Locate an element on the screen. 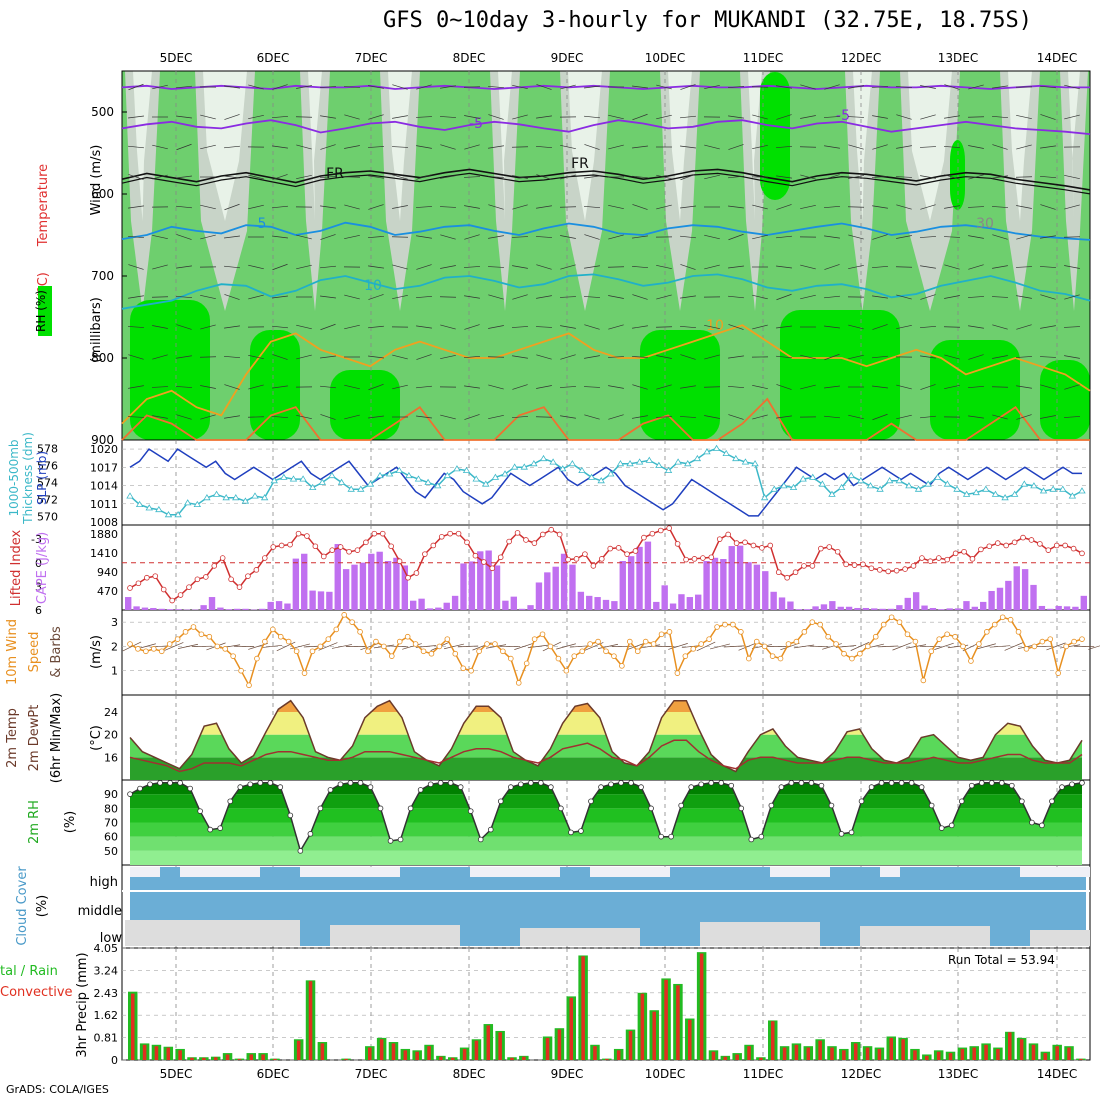 This screenshot has height=1100, width=1100. cloud-high-gap is located at coordinates (1055, 872).